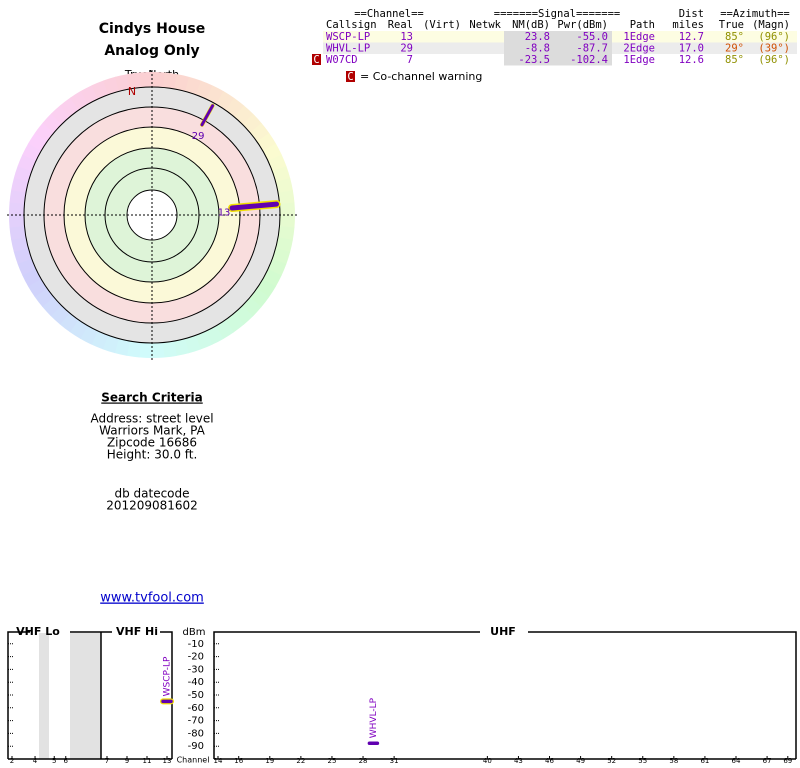  What do you see at coordinates (152, 431) in the screenshot?
I see `search-line: Warriors Mark, PA` at bounding box center [152, 431].